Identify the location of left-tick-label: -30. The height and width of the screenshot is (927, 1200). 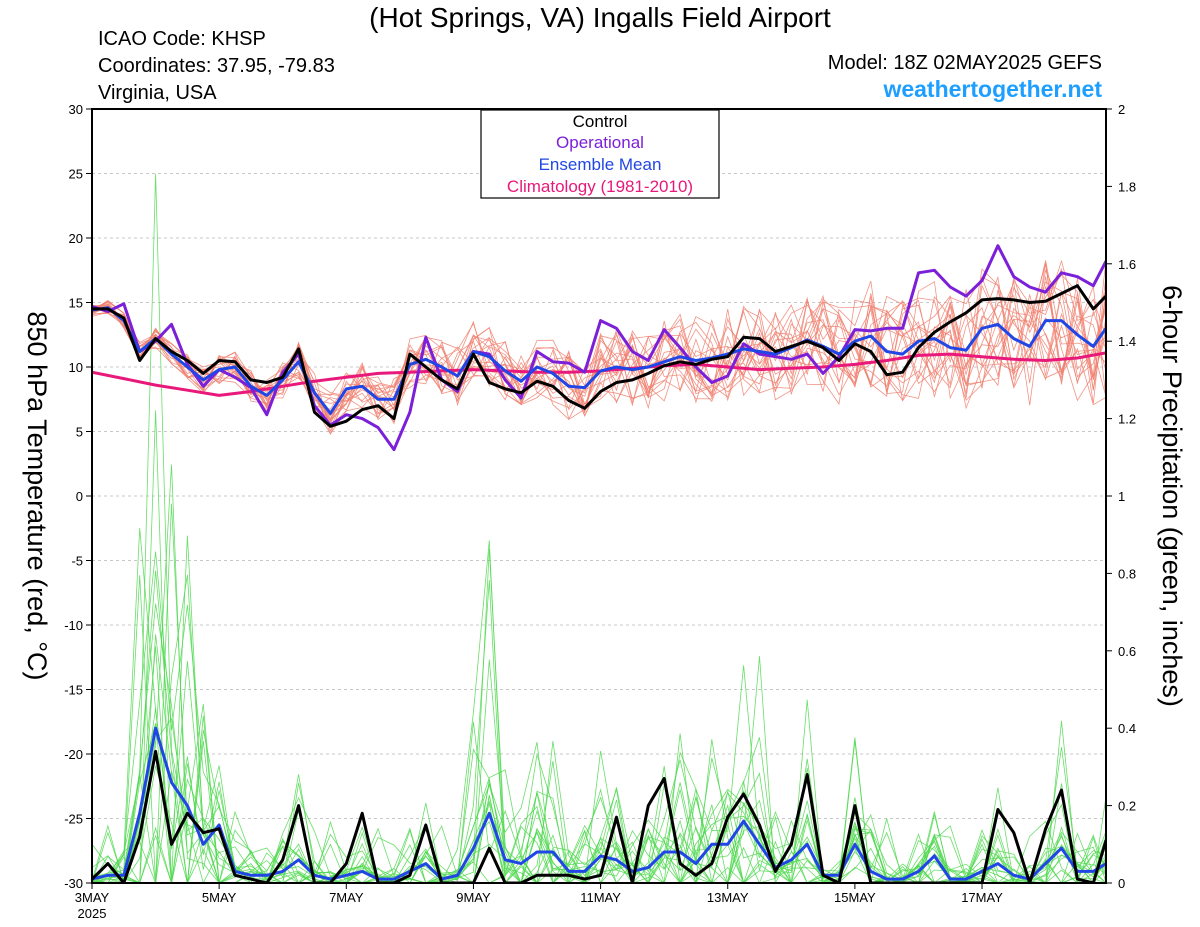
(73, 883).